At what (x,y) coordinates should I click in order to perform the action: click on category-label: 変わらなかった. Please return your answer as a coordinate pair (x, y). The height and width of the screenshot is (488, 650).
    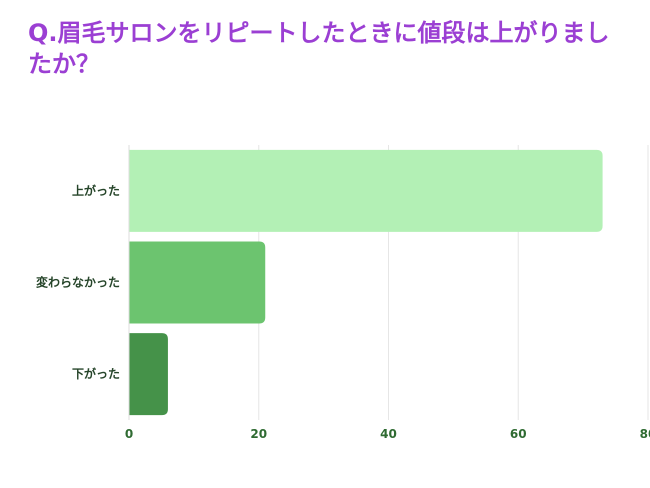
    Looking at the image, I should click on (78, 282).